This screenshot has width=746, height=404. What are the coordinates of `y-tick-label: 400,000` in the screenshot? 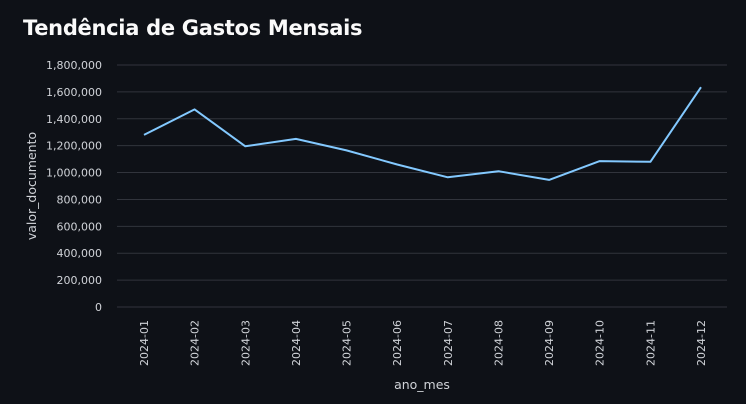 It's located at (80, 253).